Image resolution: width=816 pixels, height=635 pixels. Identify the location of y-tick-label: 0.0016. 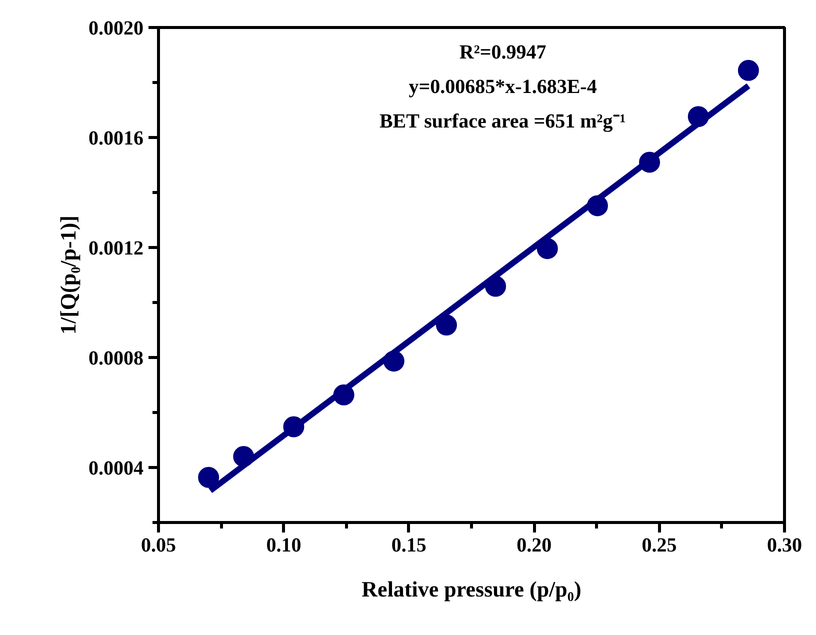
(116, 139).